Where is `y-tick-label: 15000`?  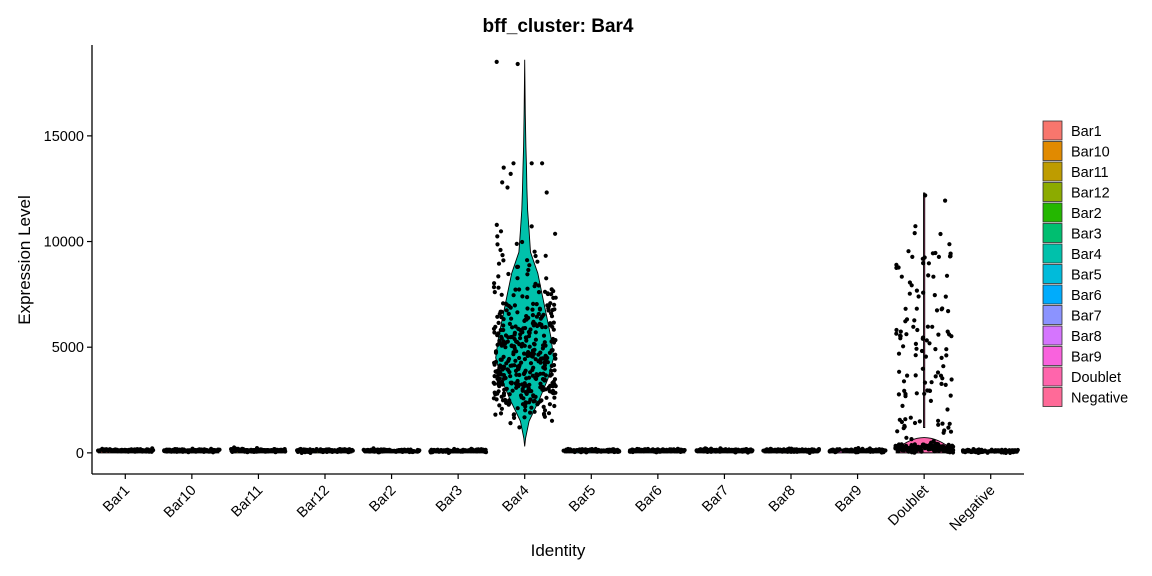
y-tick-label: 15000 is located at coordinates (64, 137).